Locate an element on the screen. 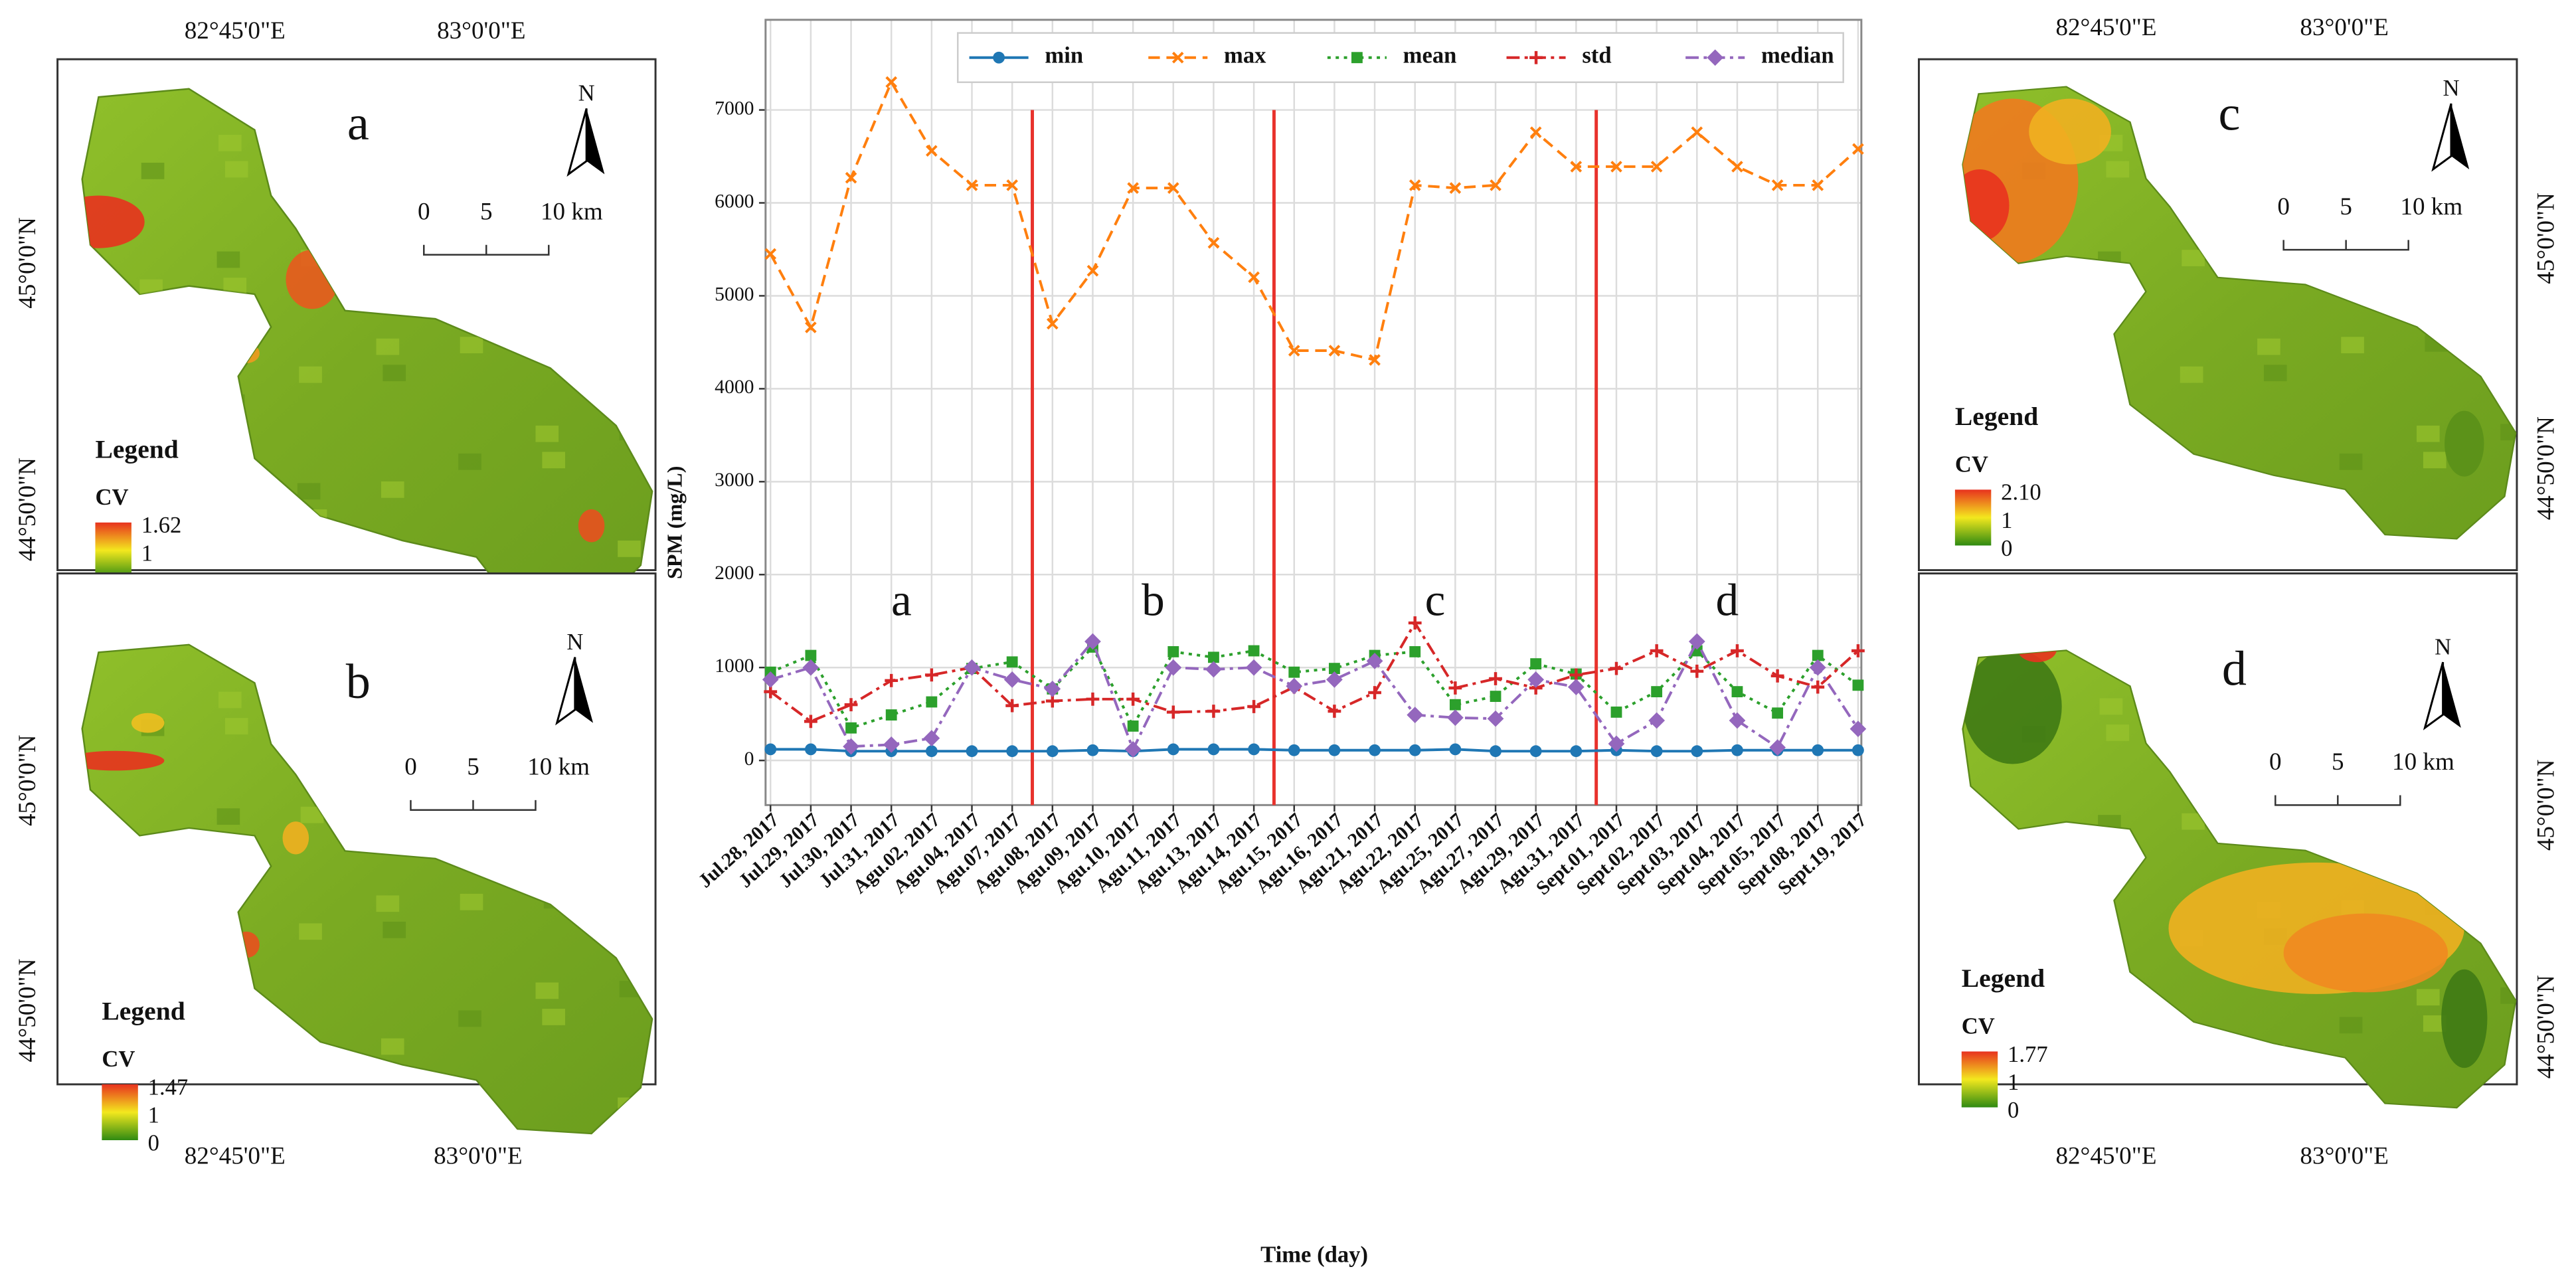 The image size is (2576, 1275). cv-label: 1.77 is located at coordinates (2028, 1054).